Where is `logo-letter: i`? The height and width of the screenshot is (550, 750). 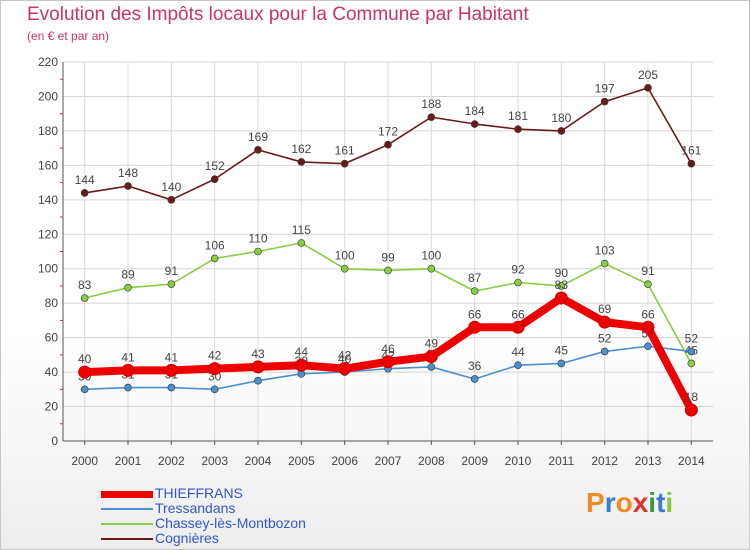
logo-letter: i is located at coordinates (652, 502).